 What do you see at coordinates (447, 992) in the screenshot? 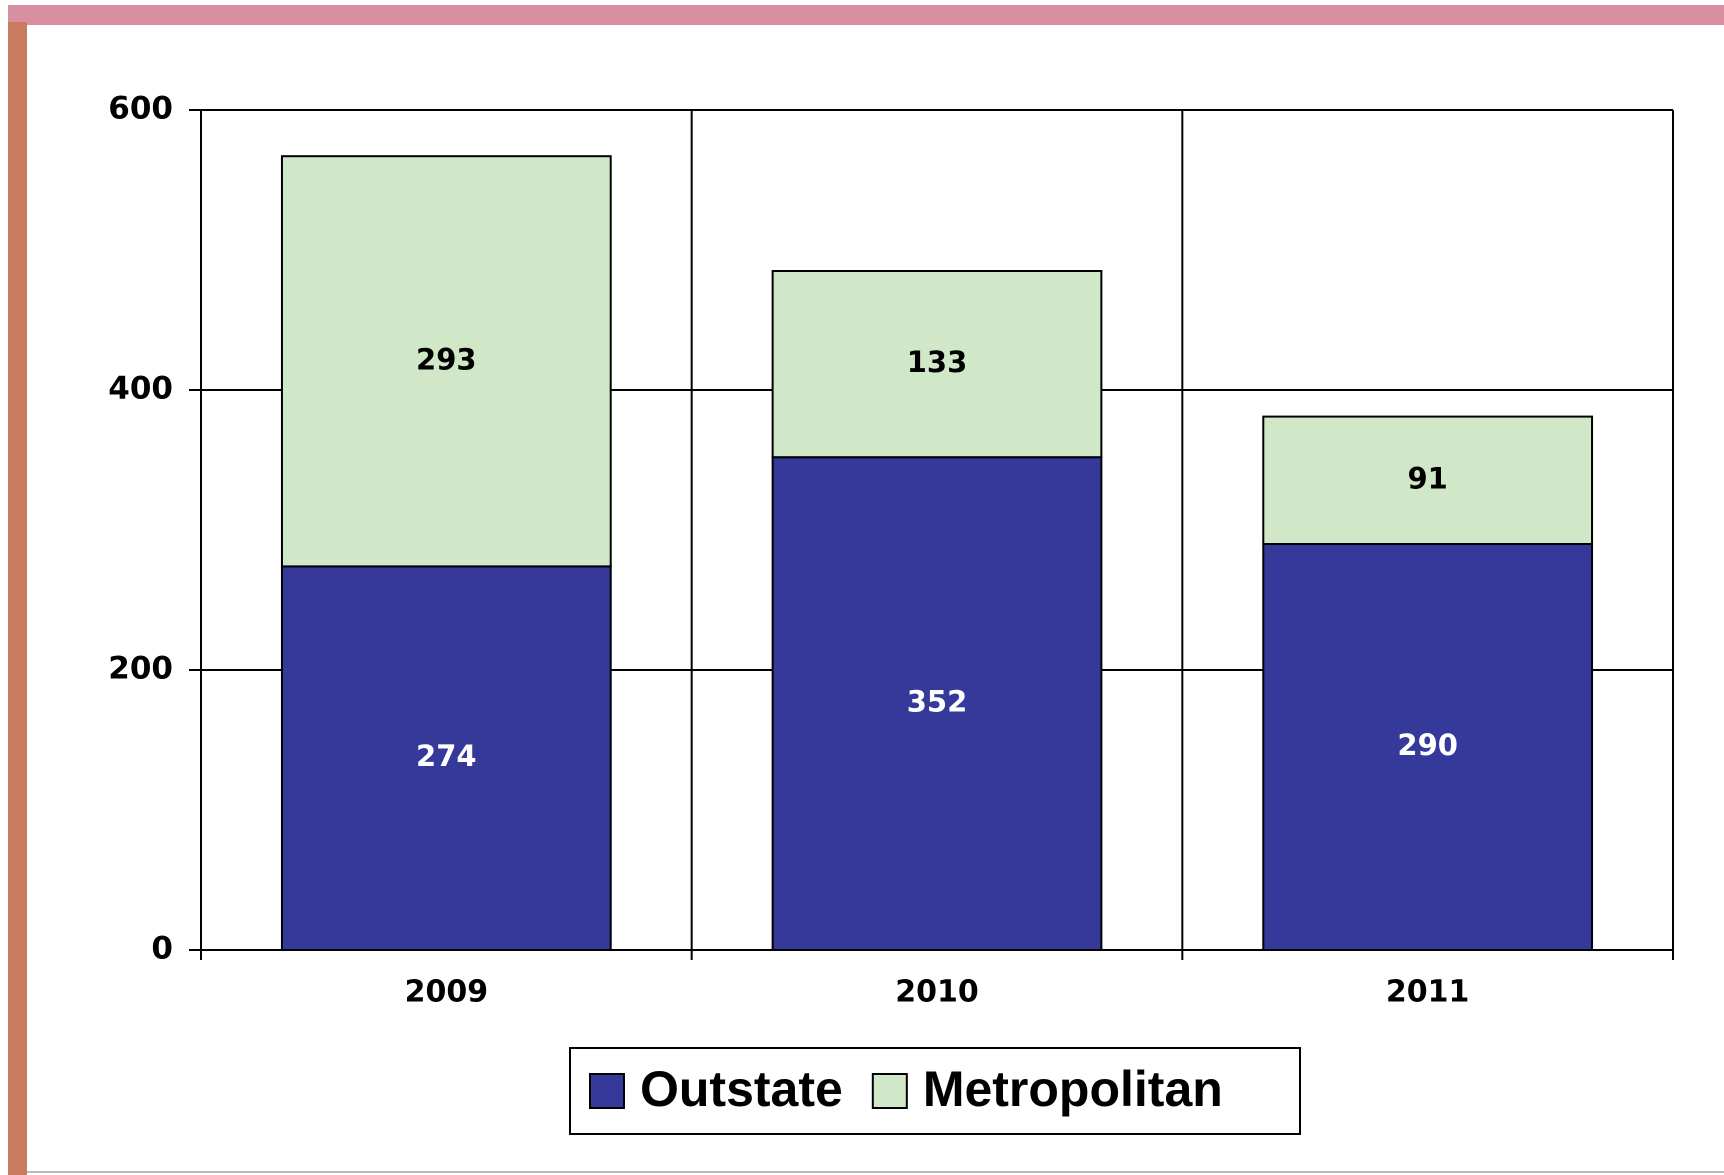
I see `x-tick-label: 2009` at bounding box center [447, 992].